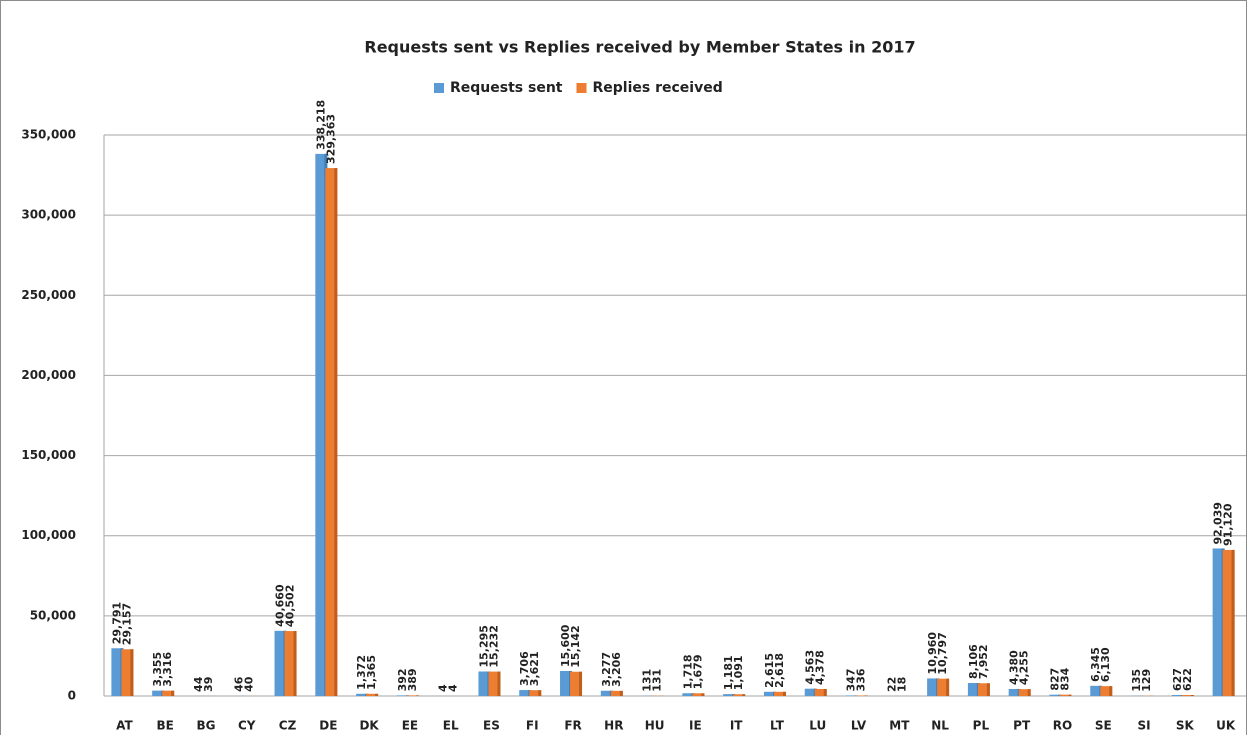  I want to click on value-label: 2,615, so click(769, 670).